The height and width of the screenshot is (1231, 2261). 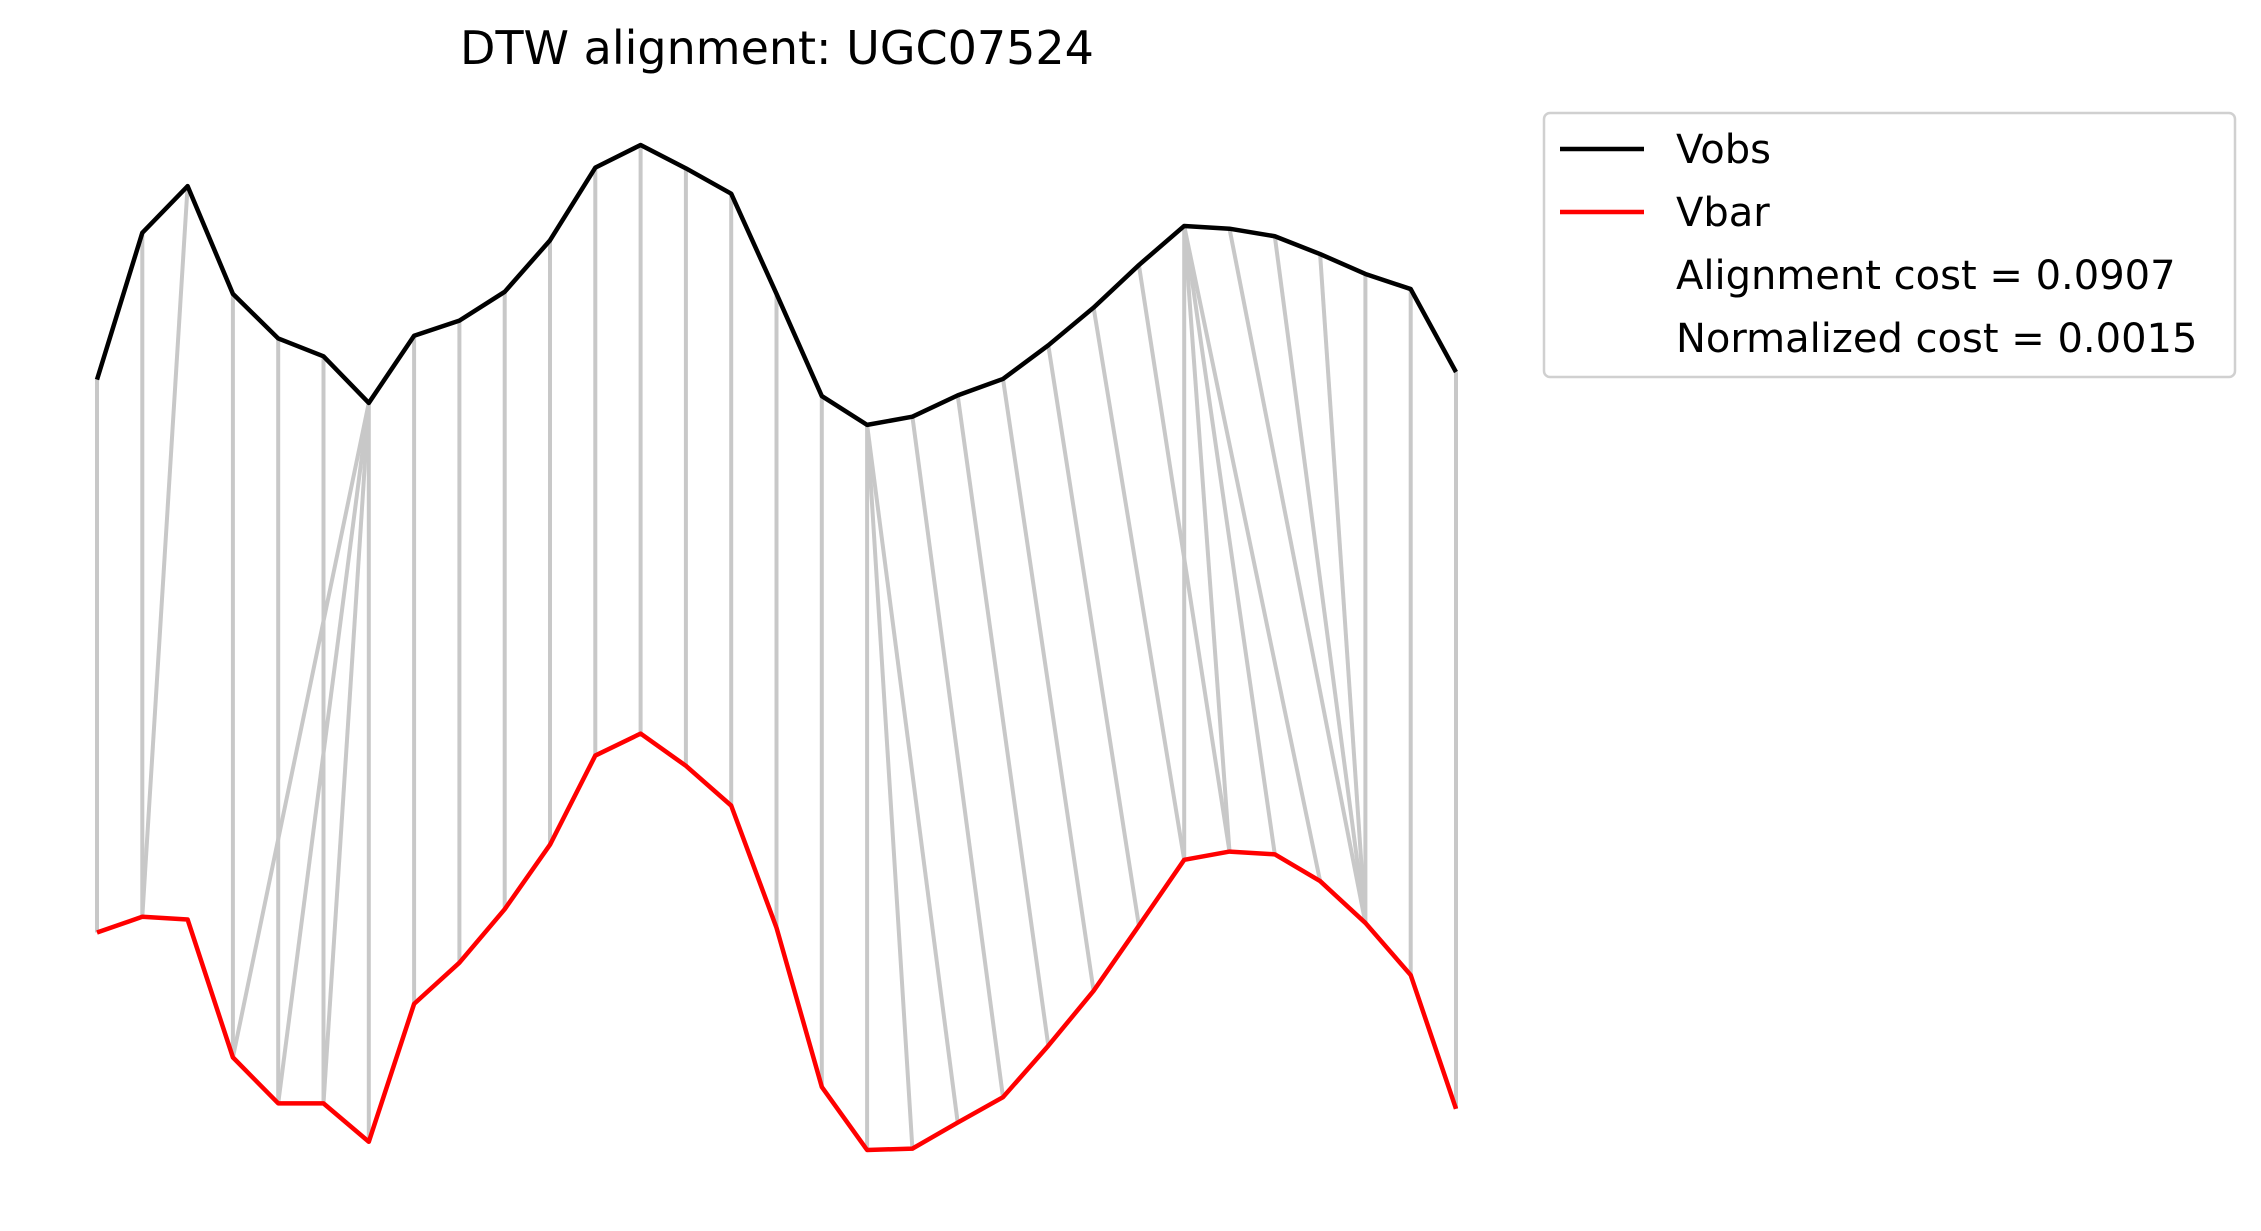 I want to click on series-line-vobs, so click(x=776, y=285).